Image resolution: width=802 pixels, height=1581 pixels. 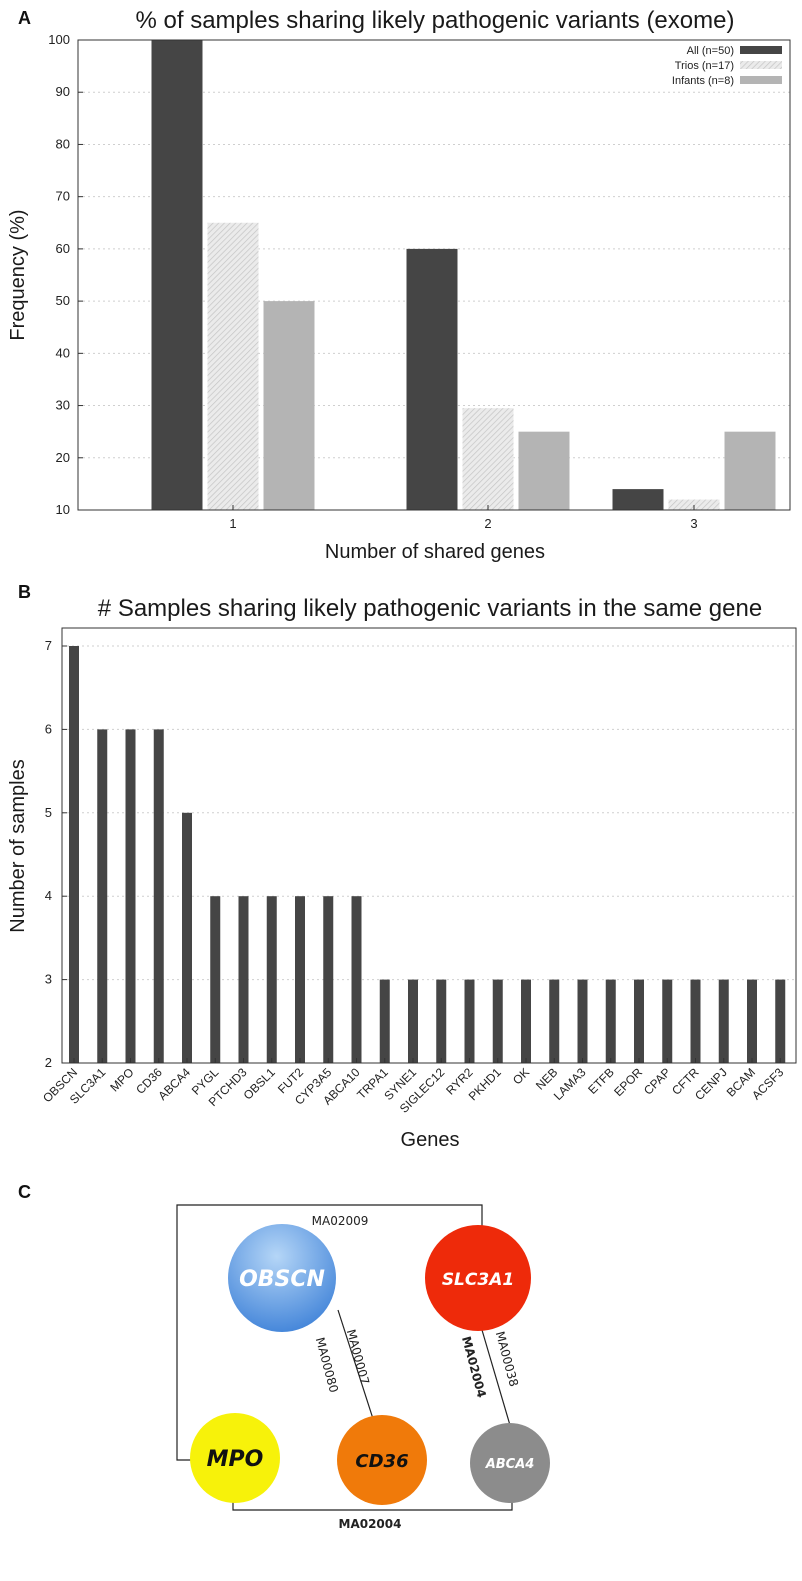 What do you see at coordinates (570, 1084) in the screenshot?
I see `b-x-tick-label: LAMA3` at bounding box center [570, 1084].